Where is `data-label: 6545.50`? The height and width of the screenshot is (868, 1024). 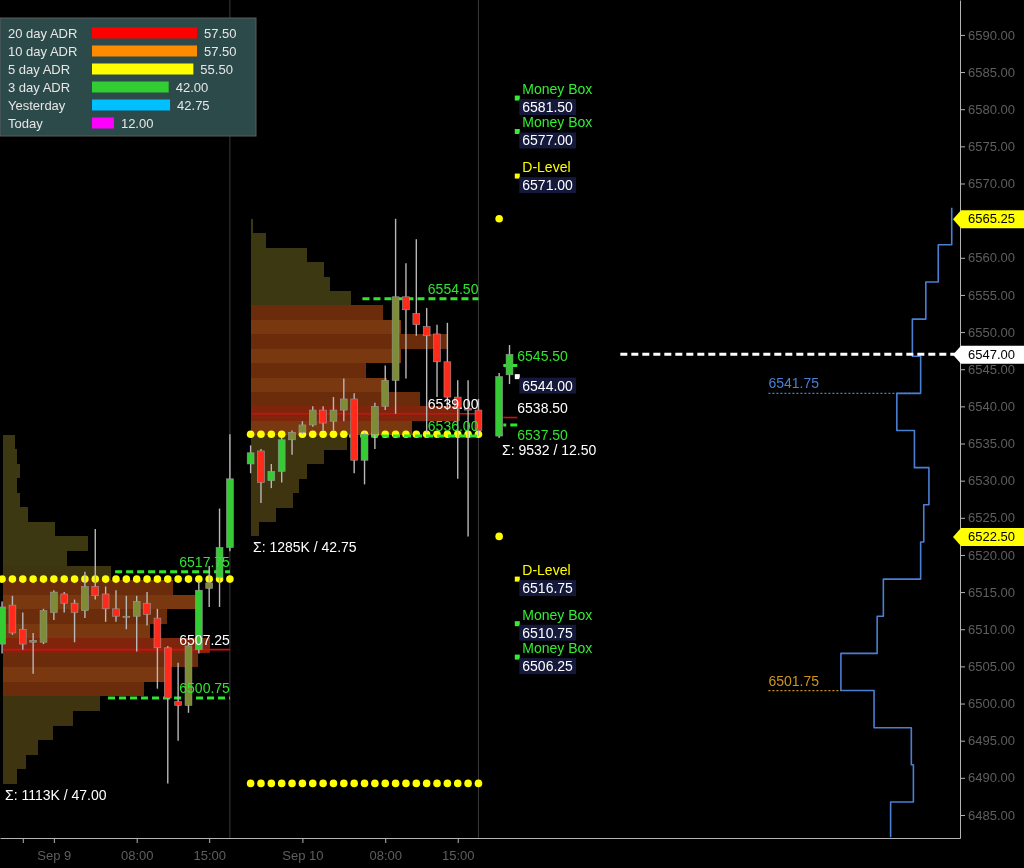
data-label: 6545.50 is located at coordinates (543, 355).